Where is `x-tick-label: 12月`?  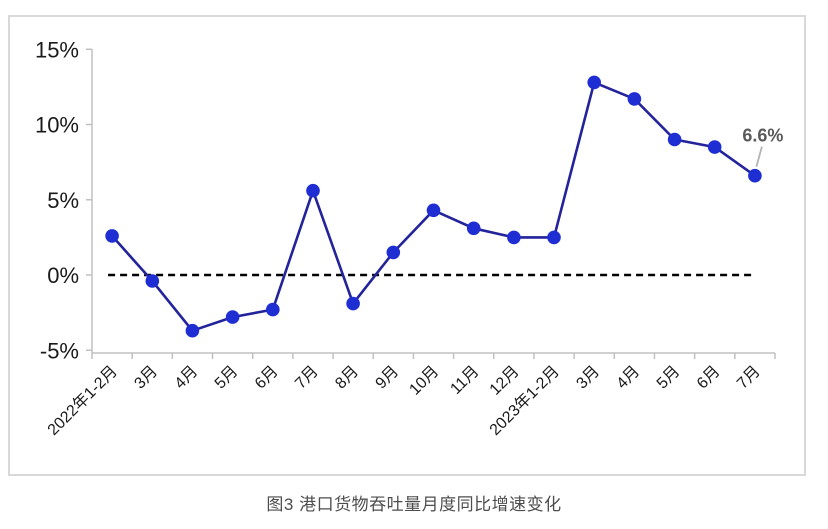
x-tick-label: 12月 is located at coordinates (505, 381).